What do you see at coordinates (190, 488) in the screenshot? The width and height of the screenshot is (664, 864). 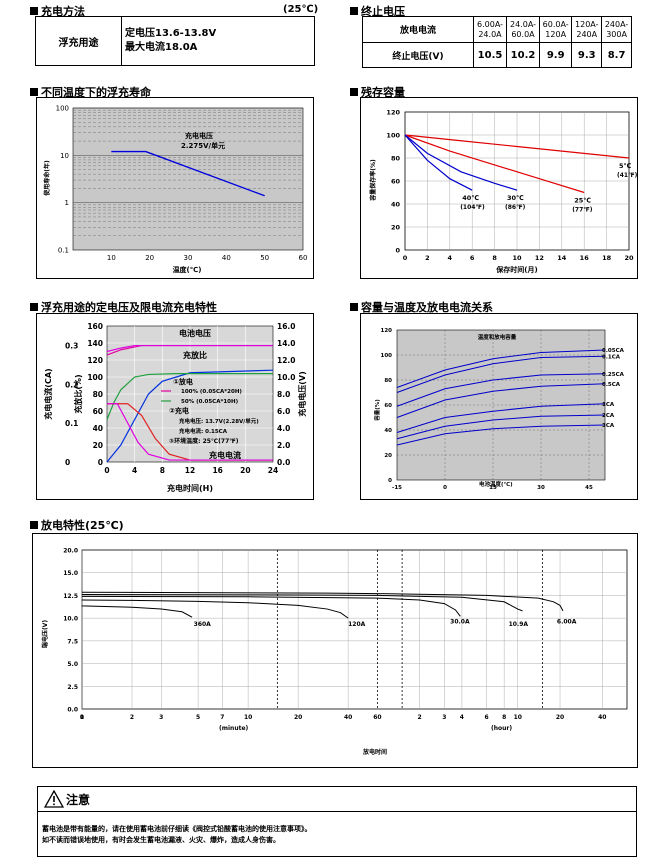 I see `fc-xlabel: 充电时间(H)` at bounding box center [190, 488].